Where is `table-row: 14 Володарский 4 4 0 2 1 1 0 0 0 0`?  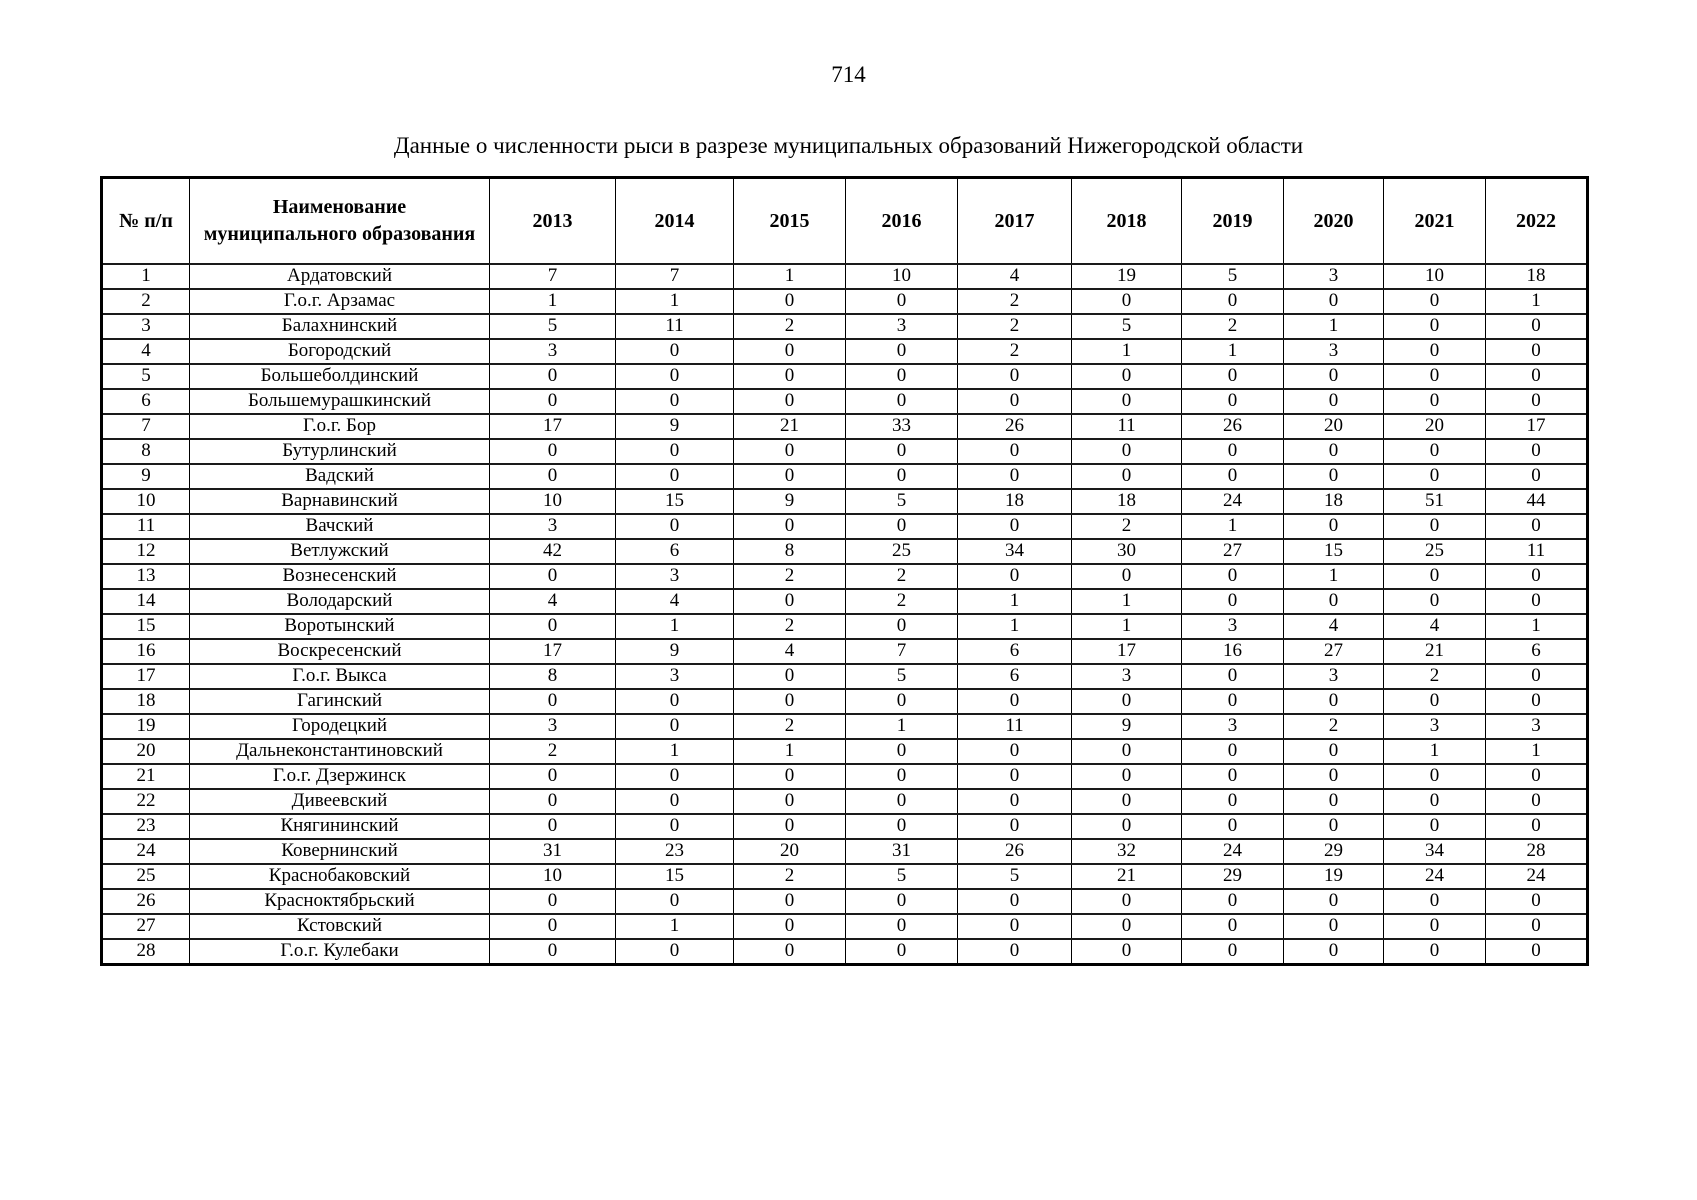
table-row: 14 Володарский 4 4 0 2 1 1 0 0 0 0 is located at coordinates (844, 601).